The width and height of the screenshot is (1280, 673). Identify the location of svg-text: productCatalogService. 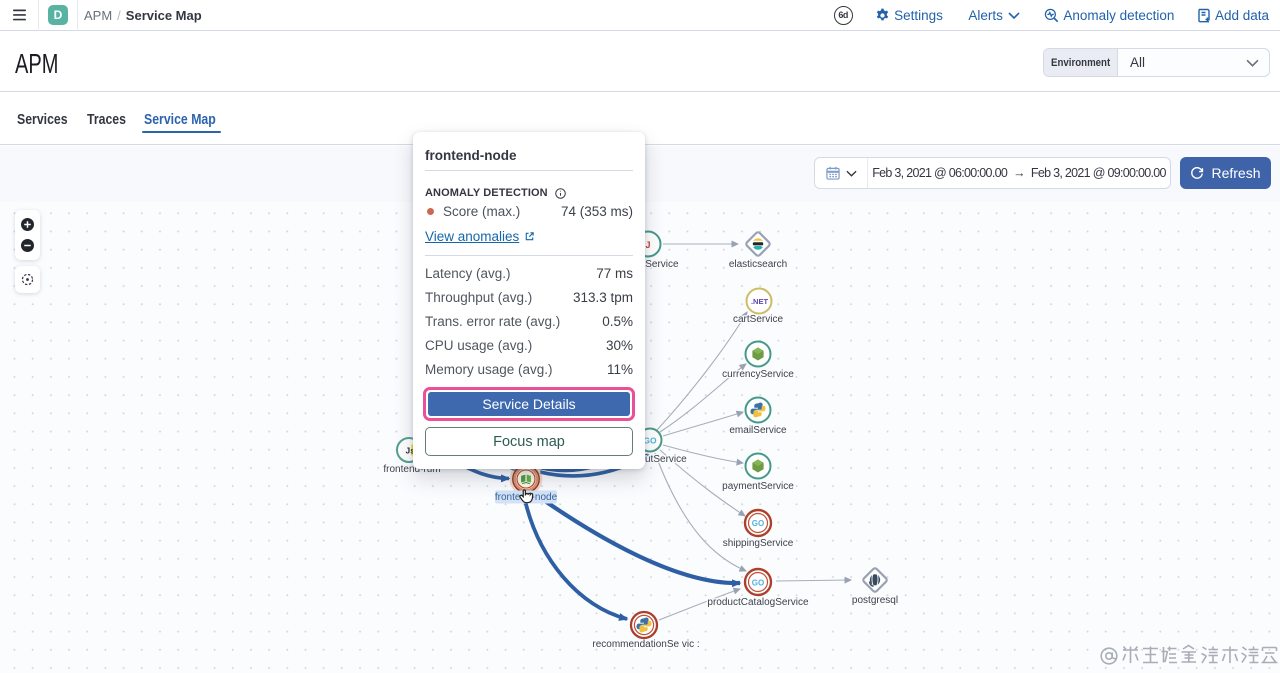
(758, 602).